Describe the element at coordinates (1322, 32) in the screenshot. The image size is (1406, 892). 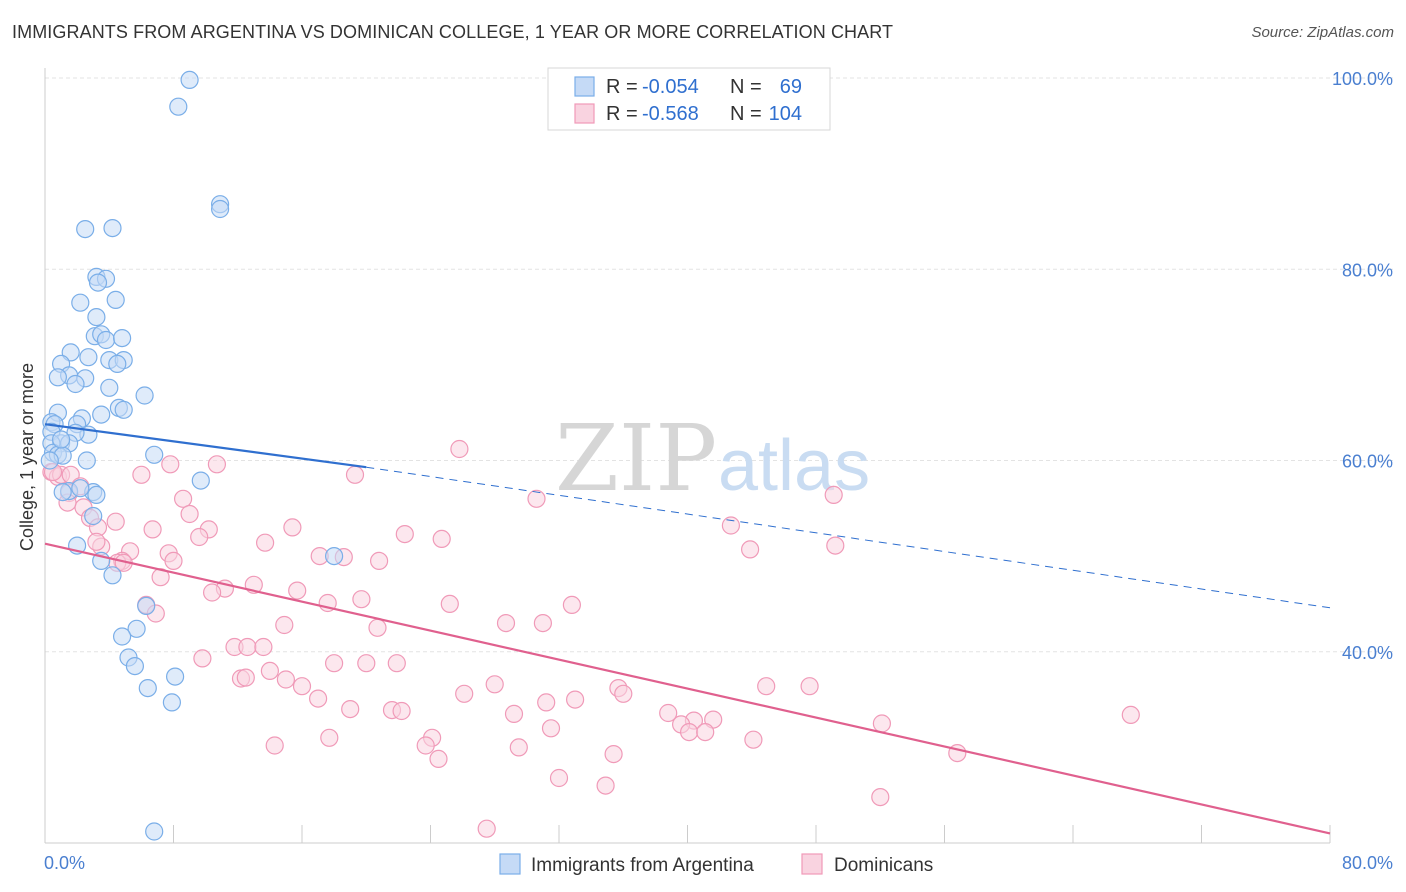
I see `source-credit: Source: ZipAtlas.com` at that location.